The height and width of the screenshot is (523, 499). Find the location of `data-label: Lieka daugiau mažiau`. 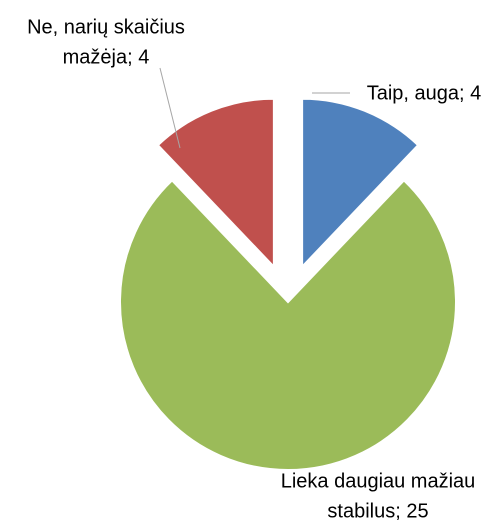

data-label: Lieka daugiau mažiau is located at coordinates (378, 481).